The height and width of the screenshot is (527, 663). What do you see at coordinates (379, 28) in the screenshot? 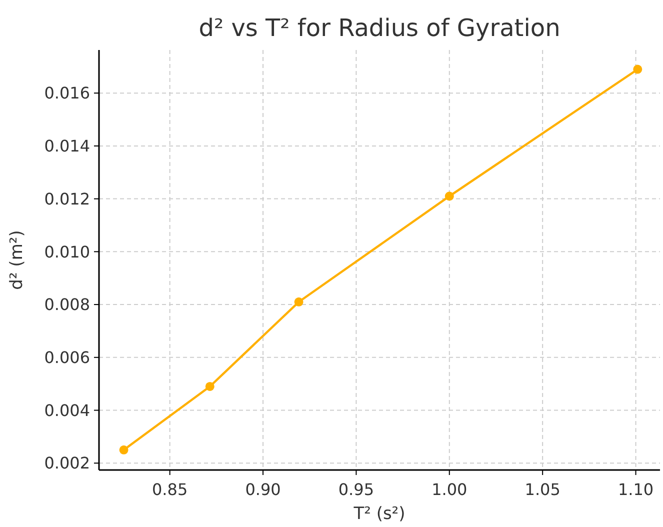
I see `chart-title: d² vs T² for Radius of Gyration` at bounding box center [379, 28].